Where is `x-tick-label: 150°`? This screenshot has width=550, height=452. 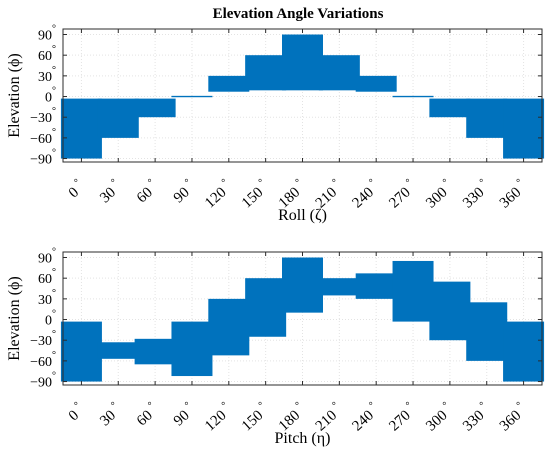 x-tick-label: 150° is located at coordinates (254, 417).